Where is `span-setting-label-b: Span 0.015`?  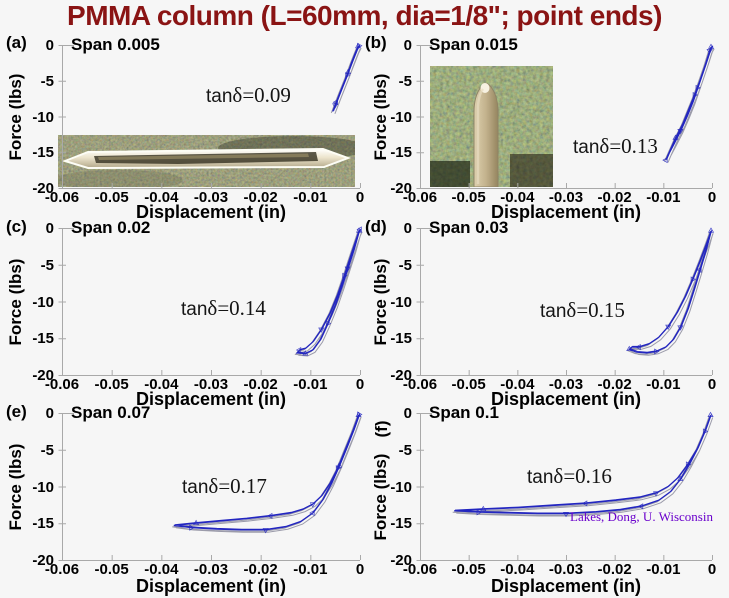
span-setting-label-b: Span 0.015 is located at coordinates (473, 44).